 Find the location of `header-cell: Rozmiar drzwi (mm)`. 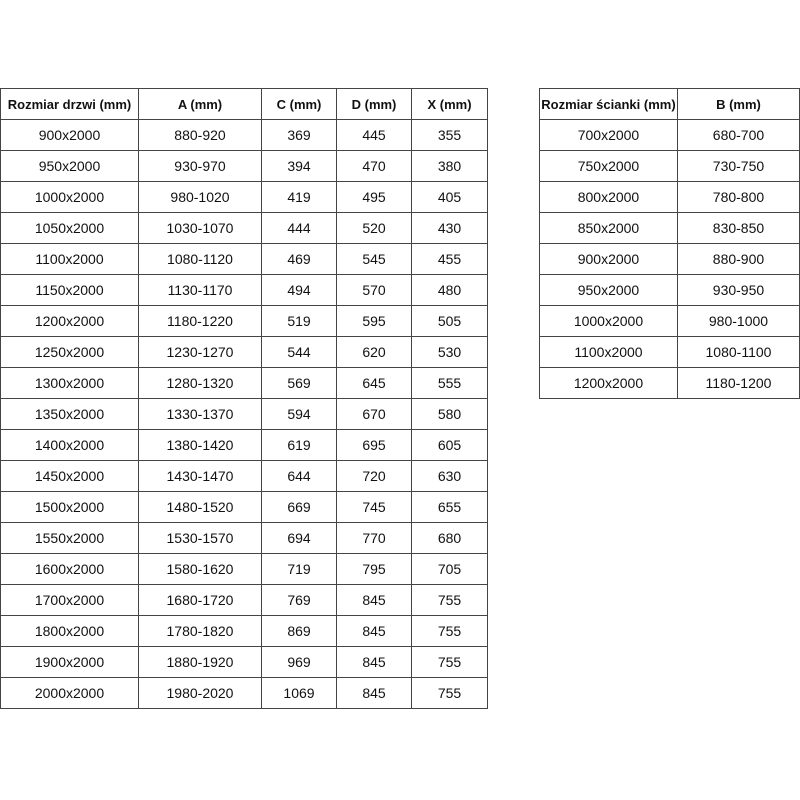

header-cell: Rozmiar drzwi (mm) is located at coordinates (69, 104).